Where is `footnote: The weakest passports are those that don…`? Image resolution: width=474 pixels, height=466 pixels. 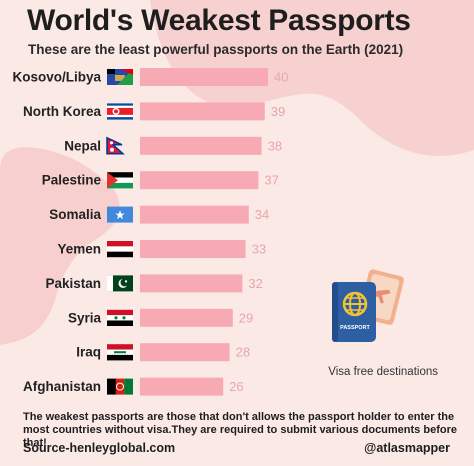
footnote: The weakest passports are those that don… is located at coordinates (240, 430).